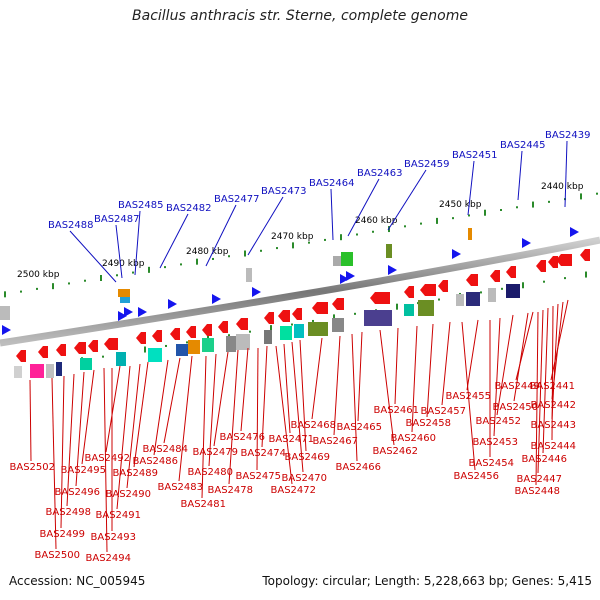 The width and height of the screenshot is (600, 600). What do you see at coordinates (166, 449) in the screenshot?
I see `minus-strand-label: BAS2484` at bounding box center [166, 449].